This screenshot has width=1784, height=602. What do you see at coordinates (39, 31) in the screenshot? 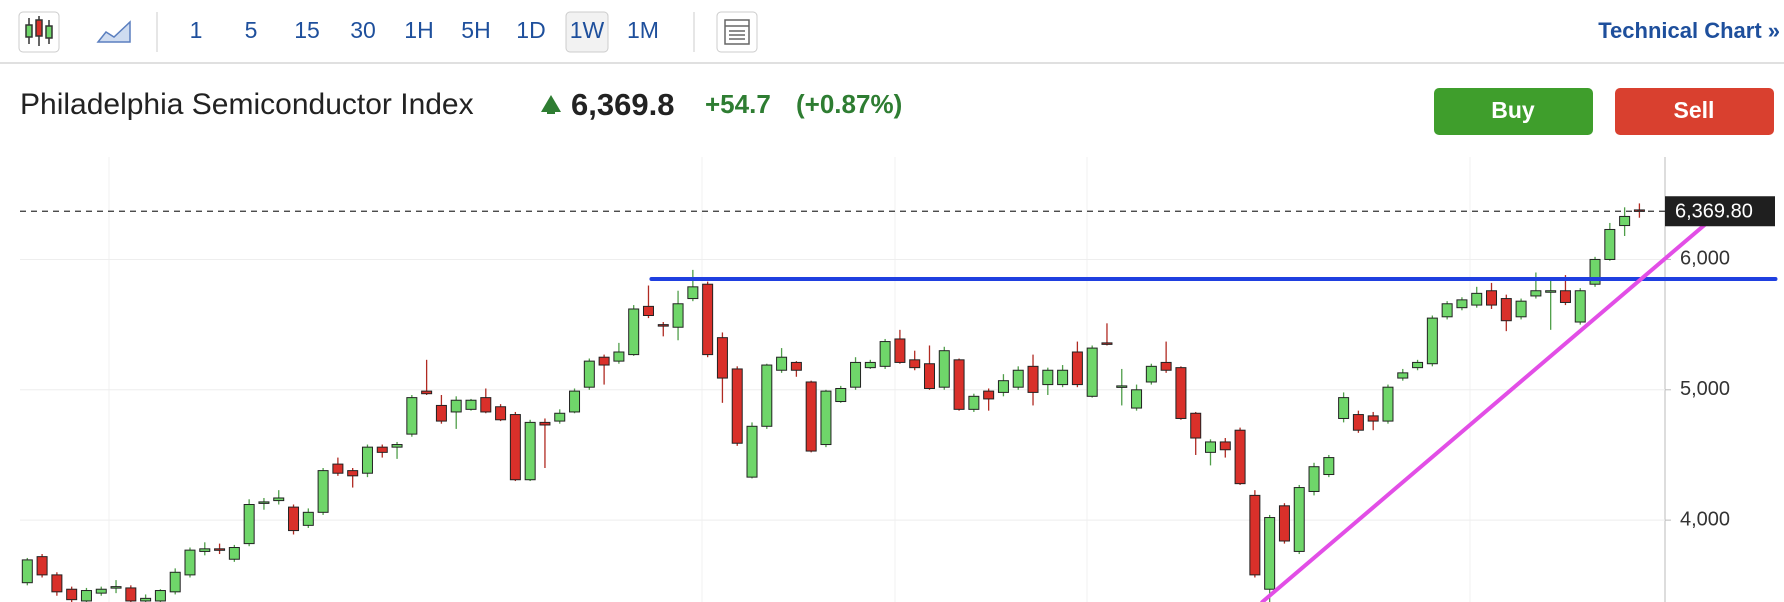
I see `candle-icon` at bounding box center [39, 31].